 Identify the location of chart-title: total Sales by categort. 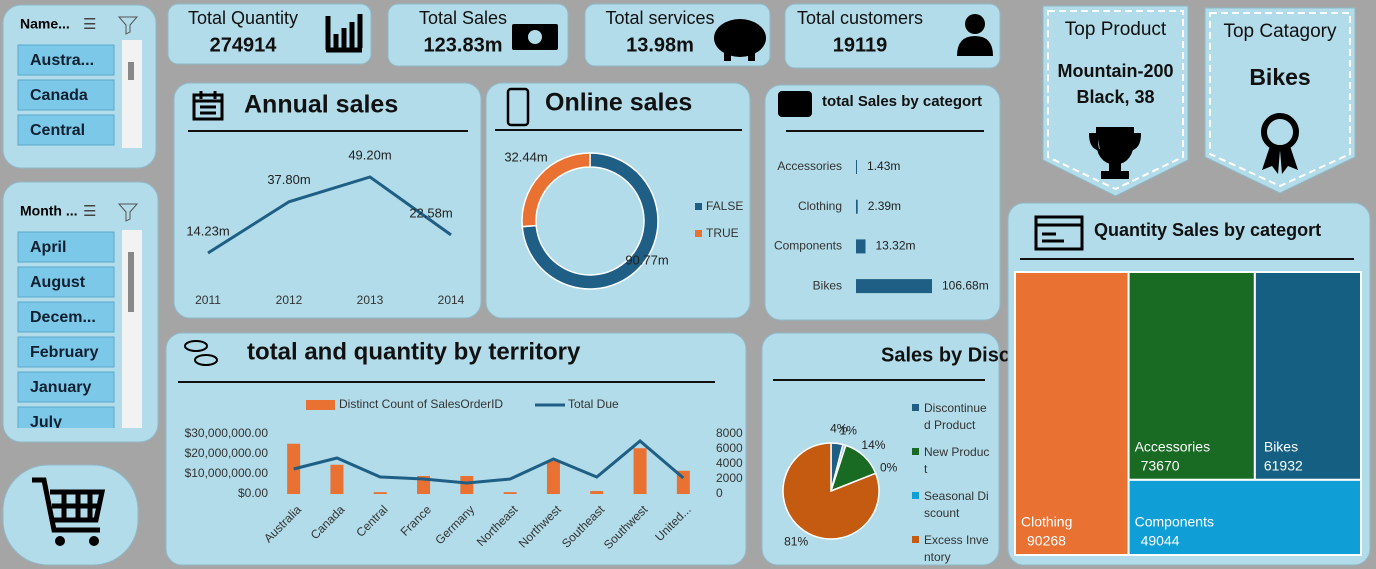
(902, 101).